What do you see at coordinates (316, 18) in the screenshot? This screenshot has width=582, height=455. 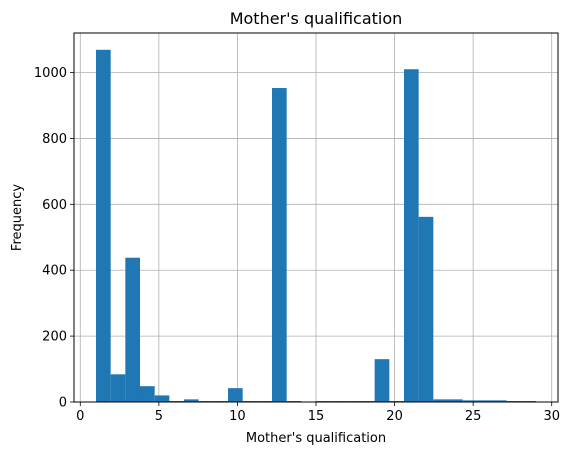 I see `chart-title: Mother's qualification` at bounding box center [316, 18].